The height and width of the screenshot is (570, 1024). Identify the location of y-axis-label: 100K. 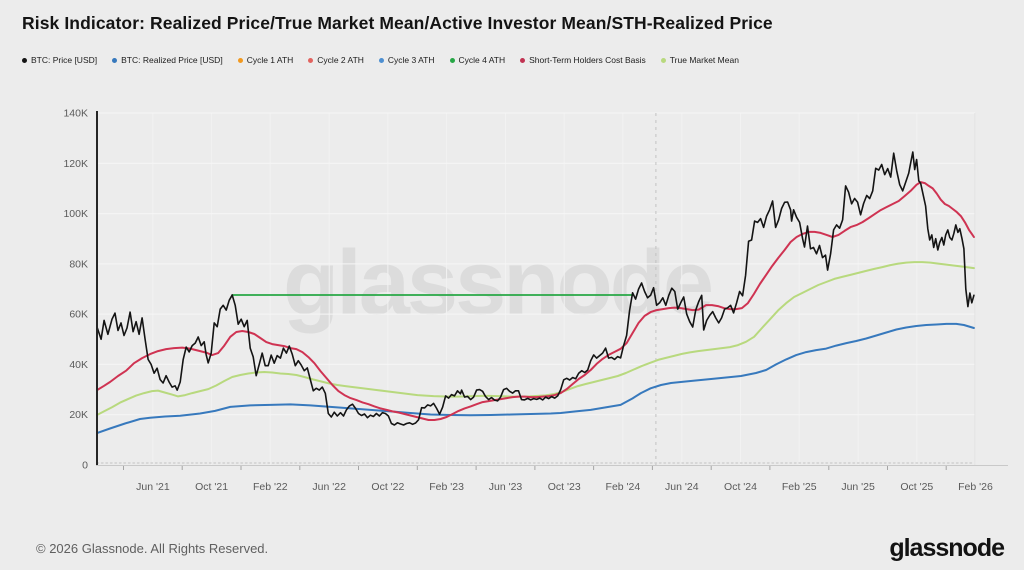
(75, 214).